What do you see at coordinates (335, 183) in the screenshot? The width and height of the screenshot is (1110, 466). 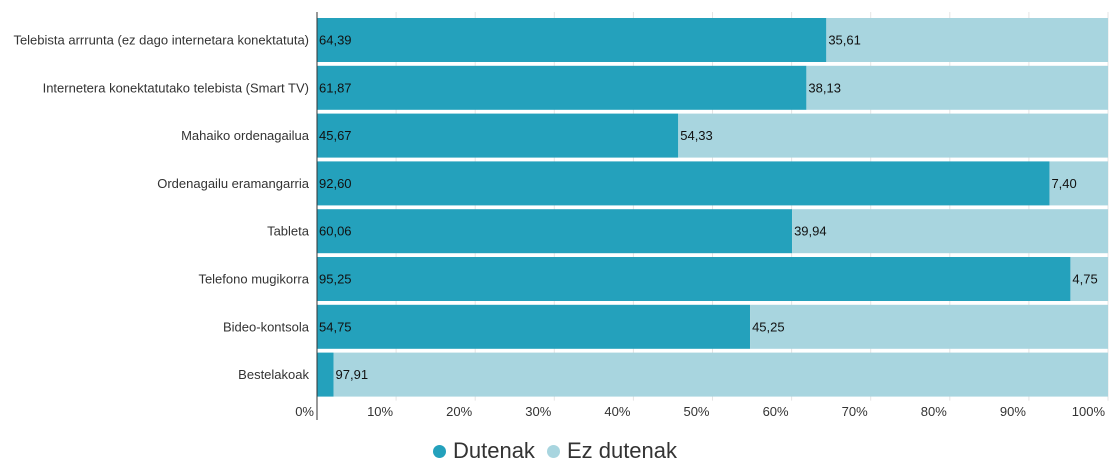 I see `data-label: 92,60` at bounding box center [335, 183].